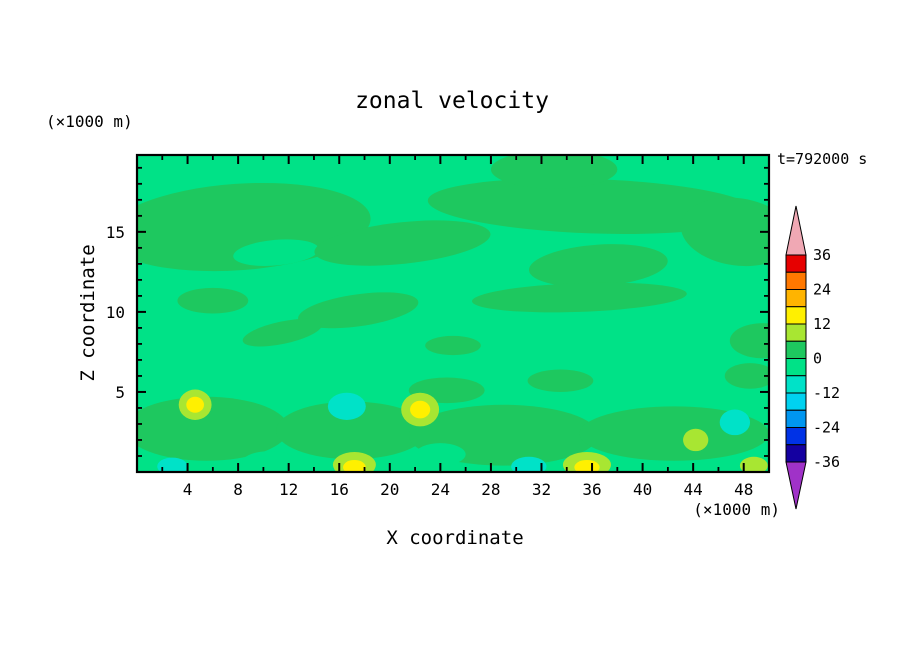  Describe the element at coordinates (822, 324) in the screenshot. I see `colorbar-tick-label: 12` at that location.